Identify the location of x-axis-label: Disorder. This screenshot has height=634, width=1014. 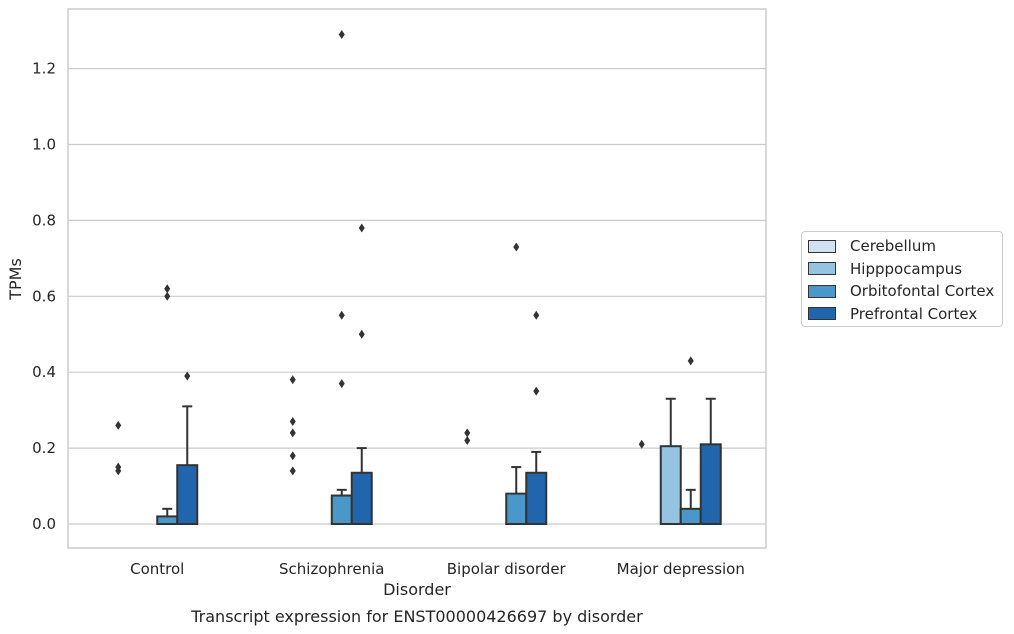
(417, 589).